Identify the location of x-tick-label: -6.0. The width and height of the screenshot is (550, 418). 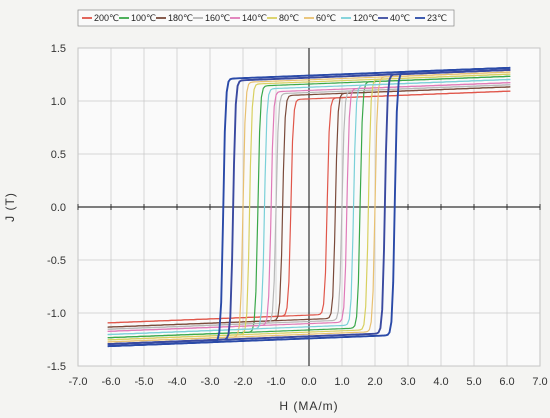
(111, 382).